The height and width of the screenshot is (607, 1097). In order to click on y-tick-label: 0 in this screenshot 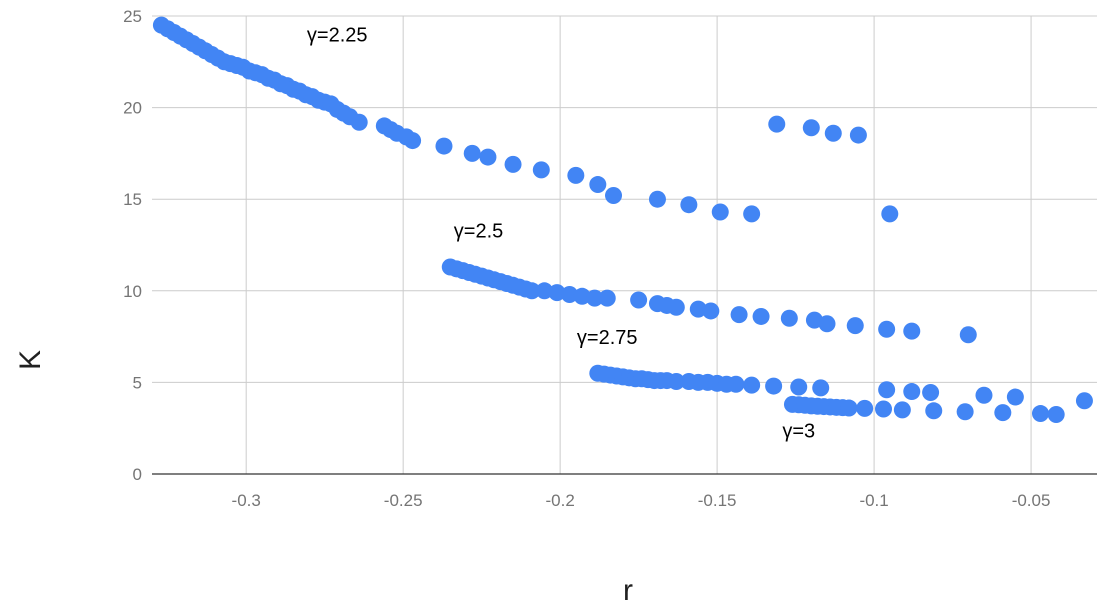, I will do `click(137, 474)`.